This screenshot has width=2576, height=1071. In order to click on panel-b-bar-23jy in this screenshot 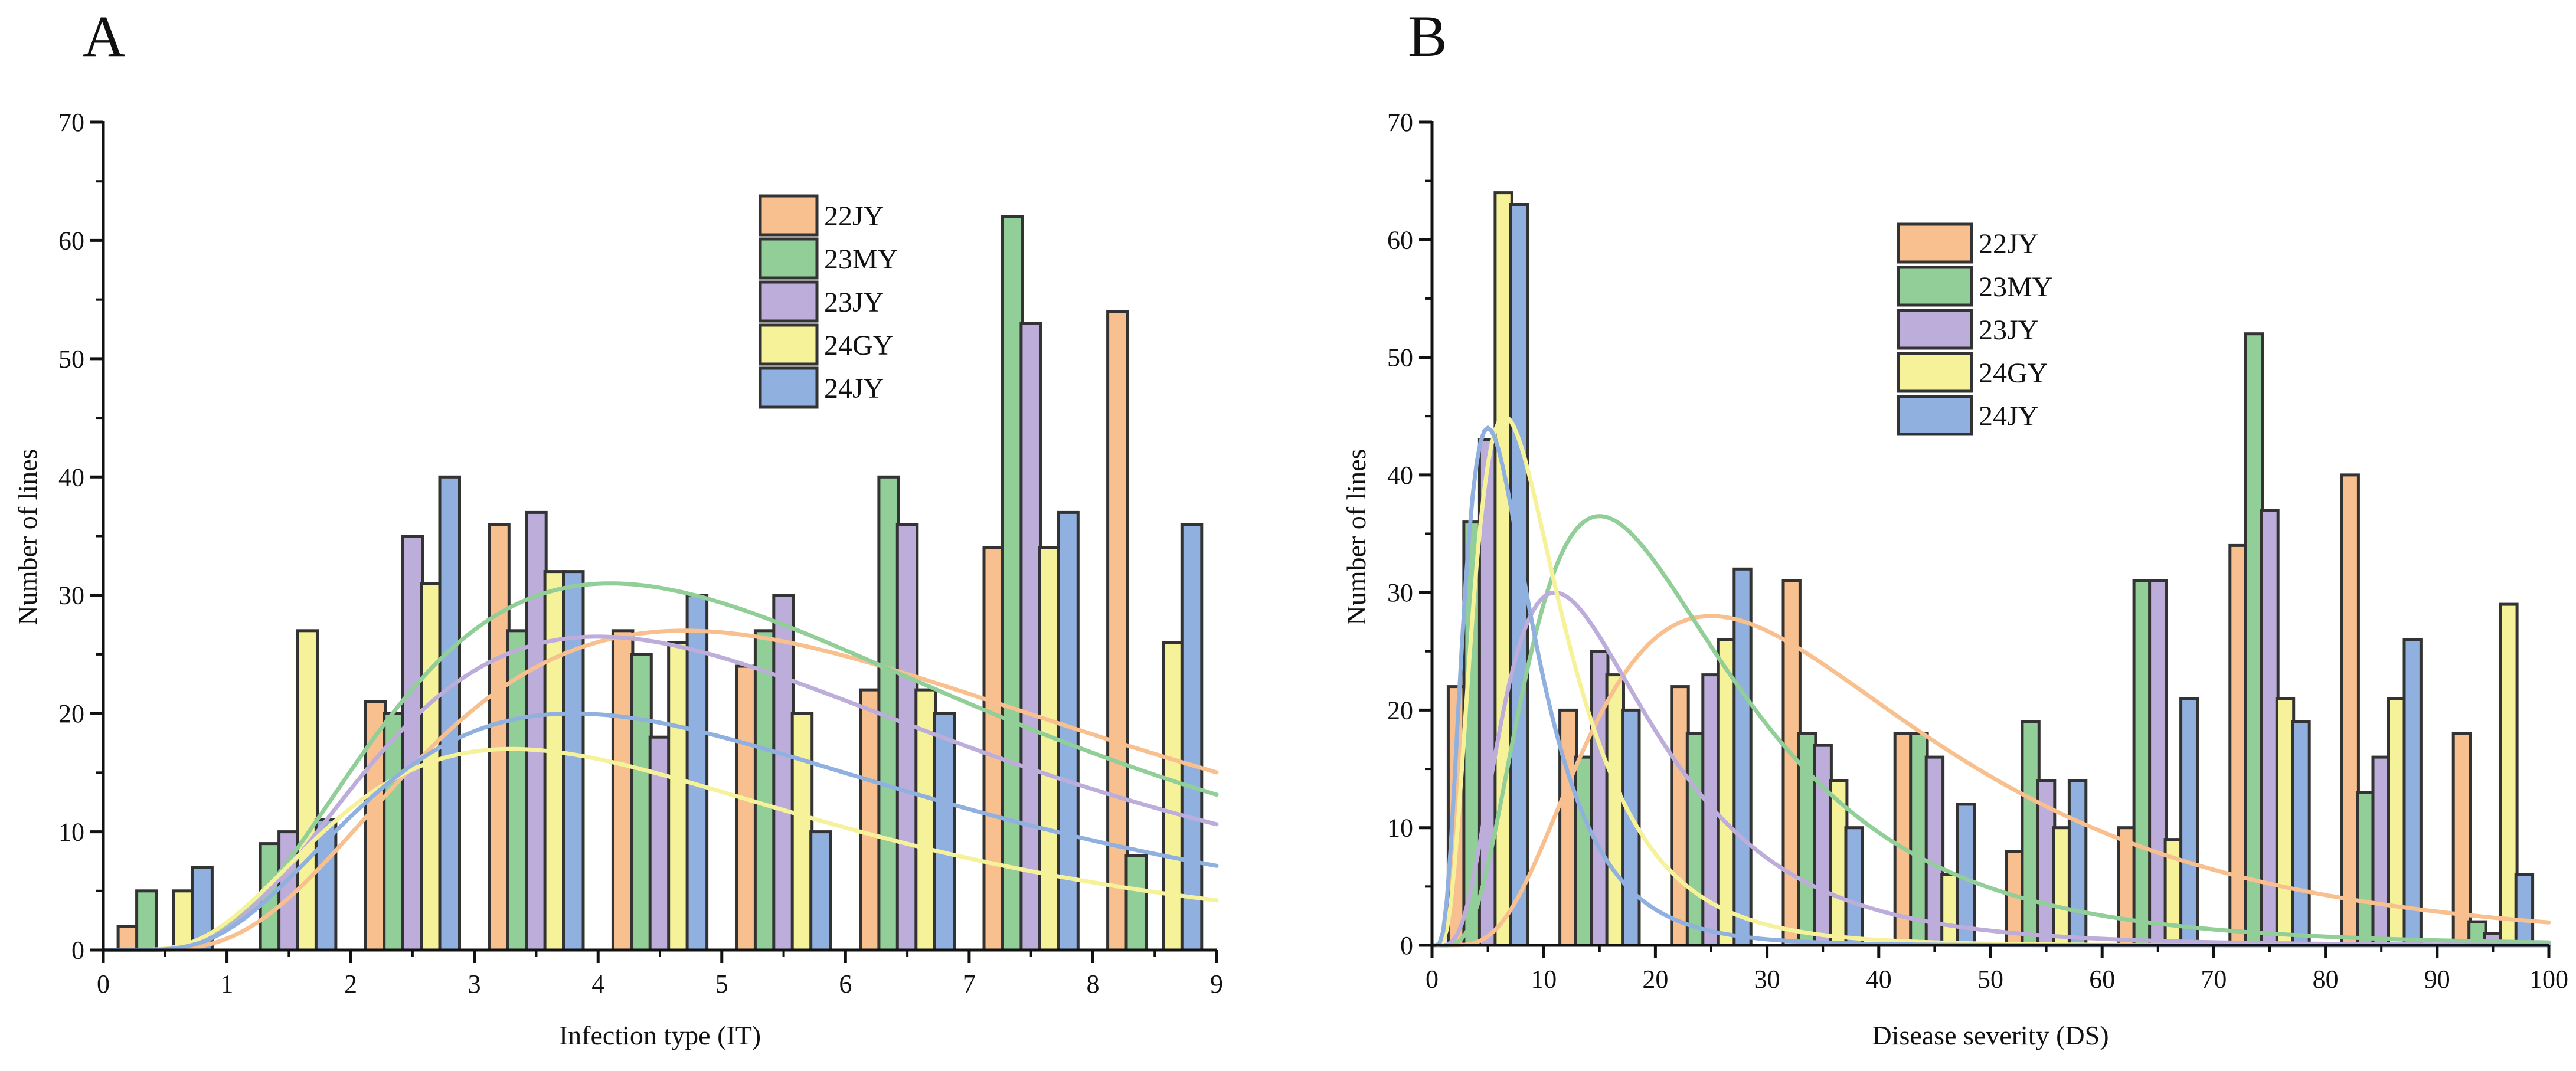, I will do `click(1934, 851)`.